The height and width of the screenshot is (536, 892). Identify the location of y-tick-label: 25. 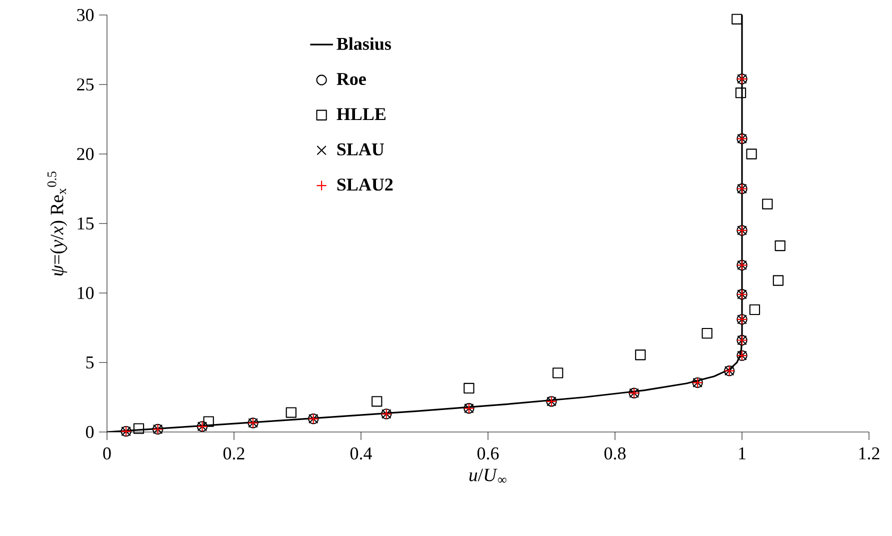
(85, 84).